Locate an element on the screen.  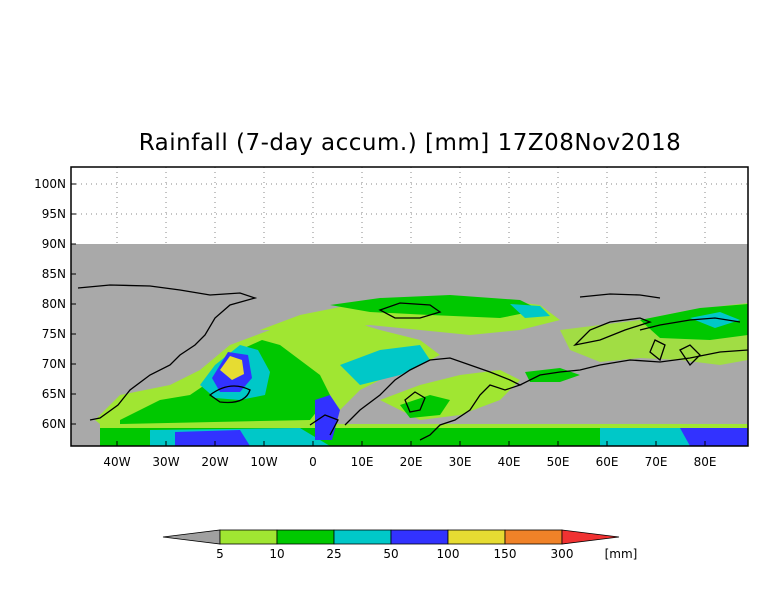
lon-label: 60E is located at coordinates (607, 462).